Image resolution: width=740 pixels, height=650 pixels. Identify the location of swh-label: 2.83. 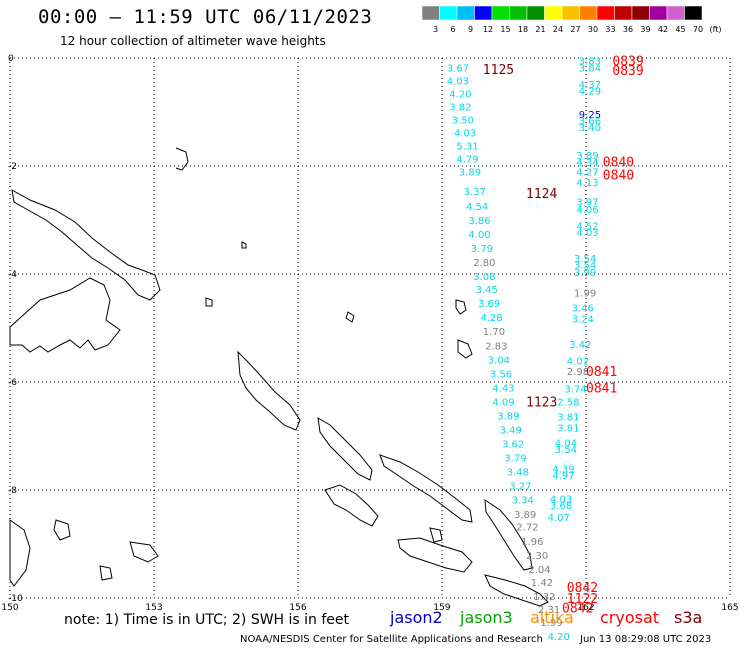
(496, 346).